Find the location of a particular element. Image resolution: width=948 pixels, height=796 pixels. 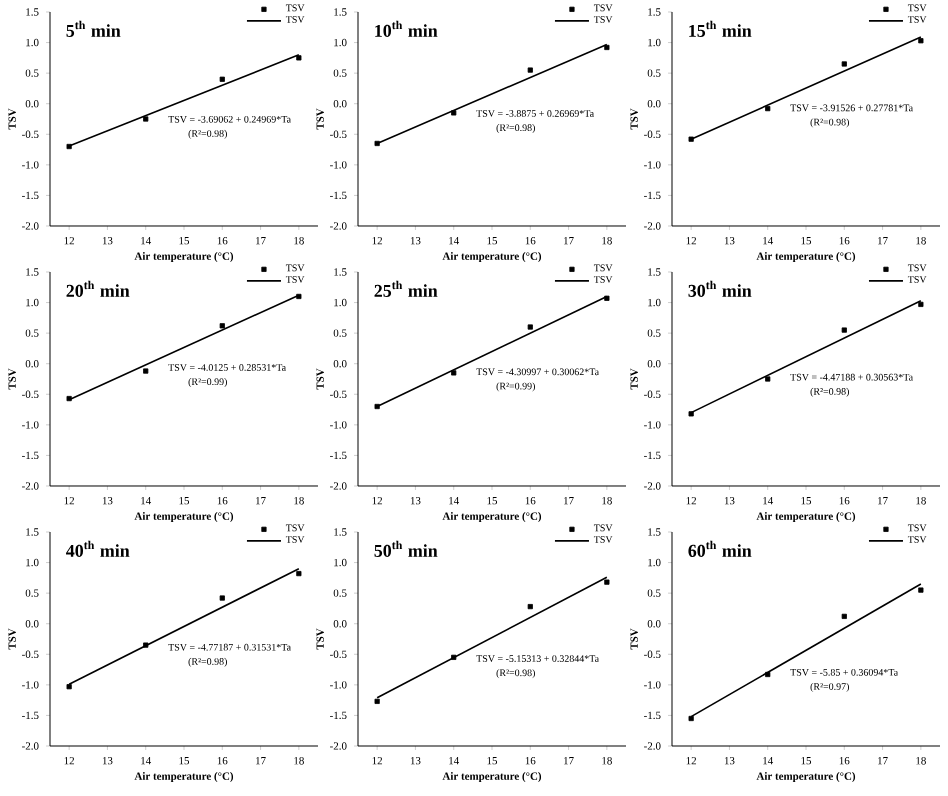

chart-title: 40$^{th}$ min is located at coordinates (98, 548).